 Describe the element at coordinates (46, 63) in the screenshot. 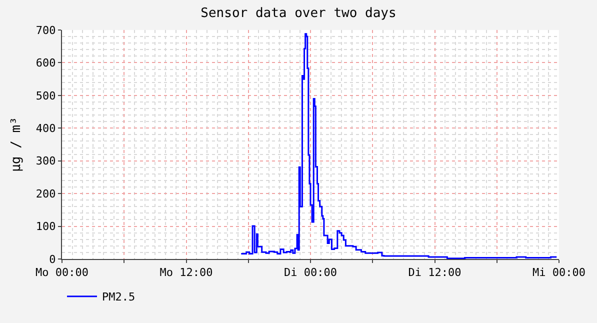

I see `y-tick-label: 600` at that location.